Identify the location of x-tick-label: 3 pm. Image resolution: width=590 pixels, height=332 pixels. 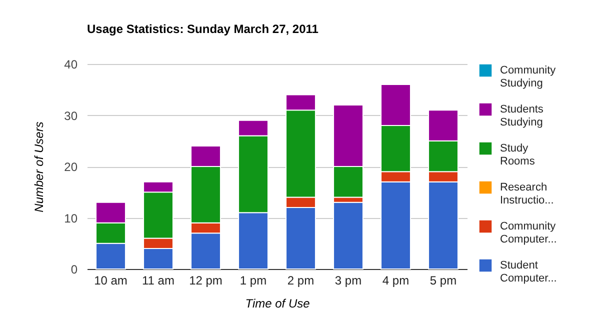
(348, 281).